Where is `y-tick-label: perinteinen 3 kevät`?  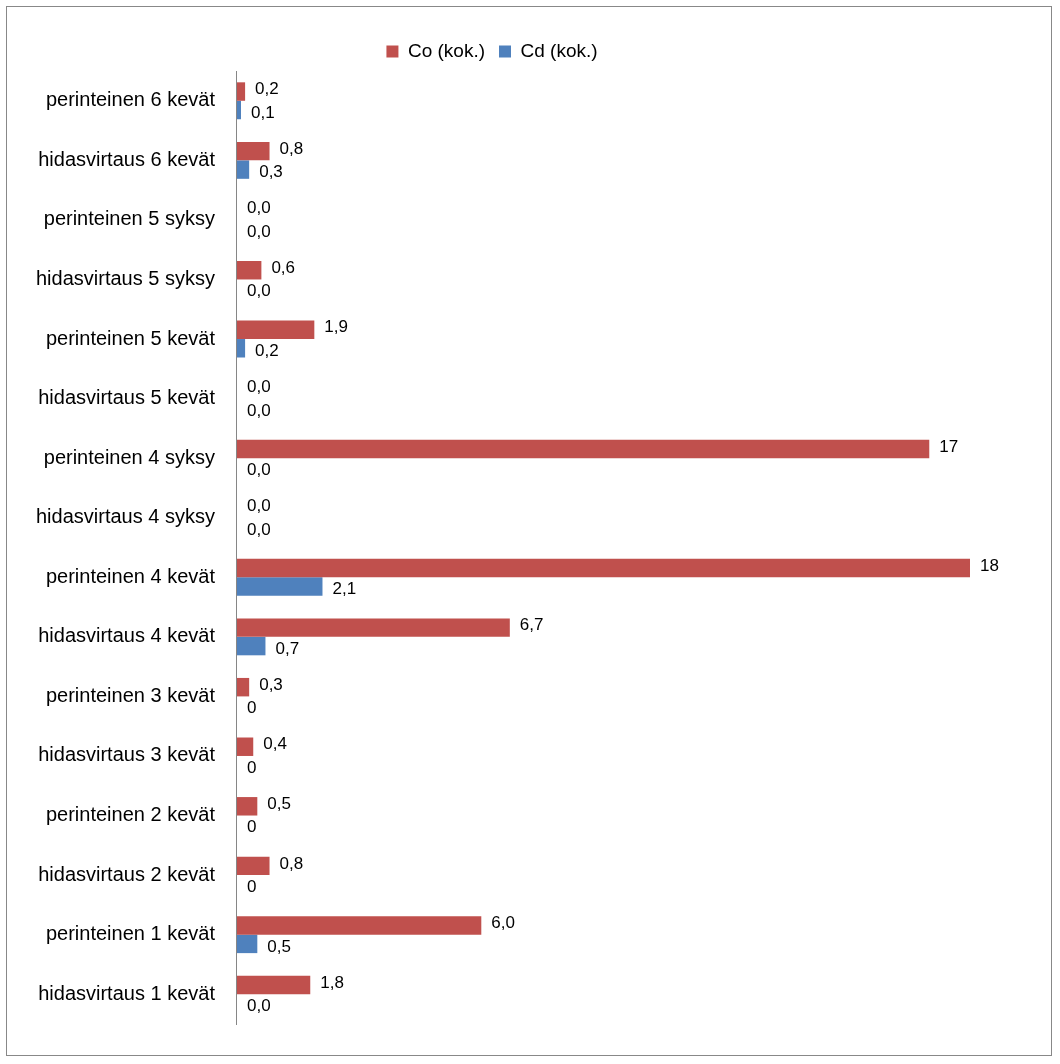
y-tick-label: perinteinen 3 kevät is located at coordinates (130, 694).